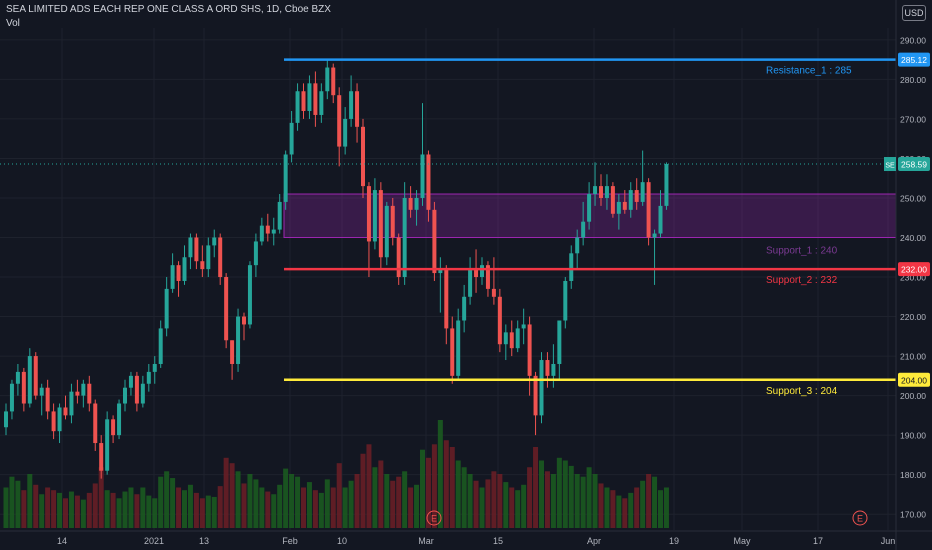 Image resolution: width=932 pixels, height=550 pixels. Describe the element at coordinates (674, 541) in the screenshot. I see `time-tick-label: 19` at that location.